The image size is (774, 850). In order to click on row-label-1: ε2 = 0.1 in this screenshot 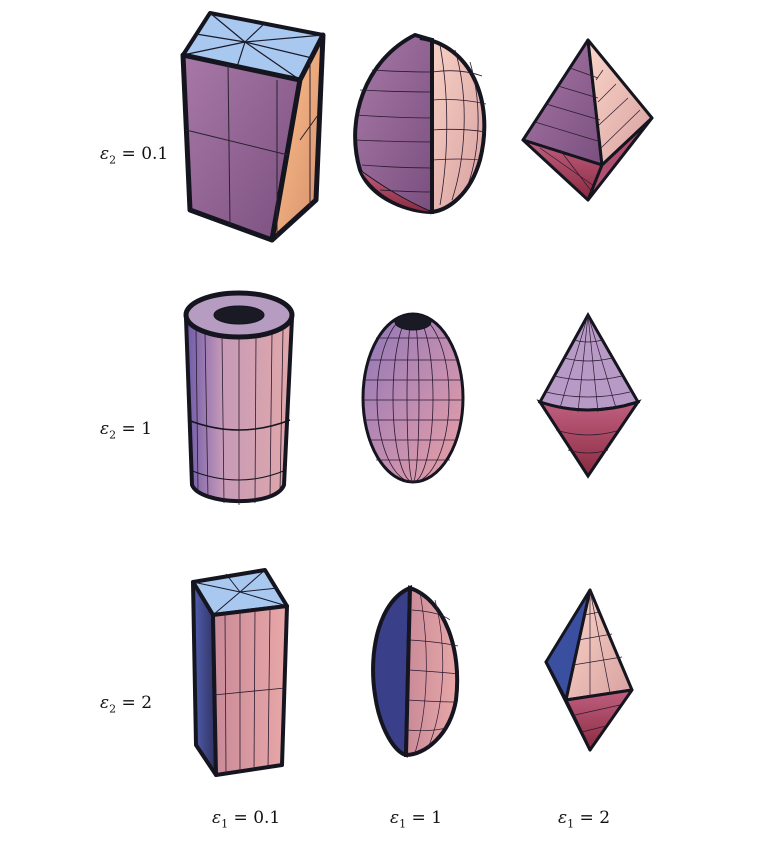, I will do `click(134, 155)`.